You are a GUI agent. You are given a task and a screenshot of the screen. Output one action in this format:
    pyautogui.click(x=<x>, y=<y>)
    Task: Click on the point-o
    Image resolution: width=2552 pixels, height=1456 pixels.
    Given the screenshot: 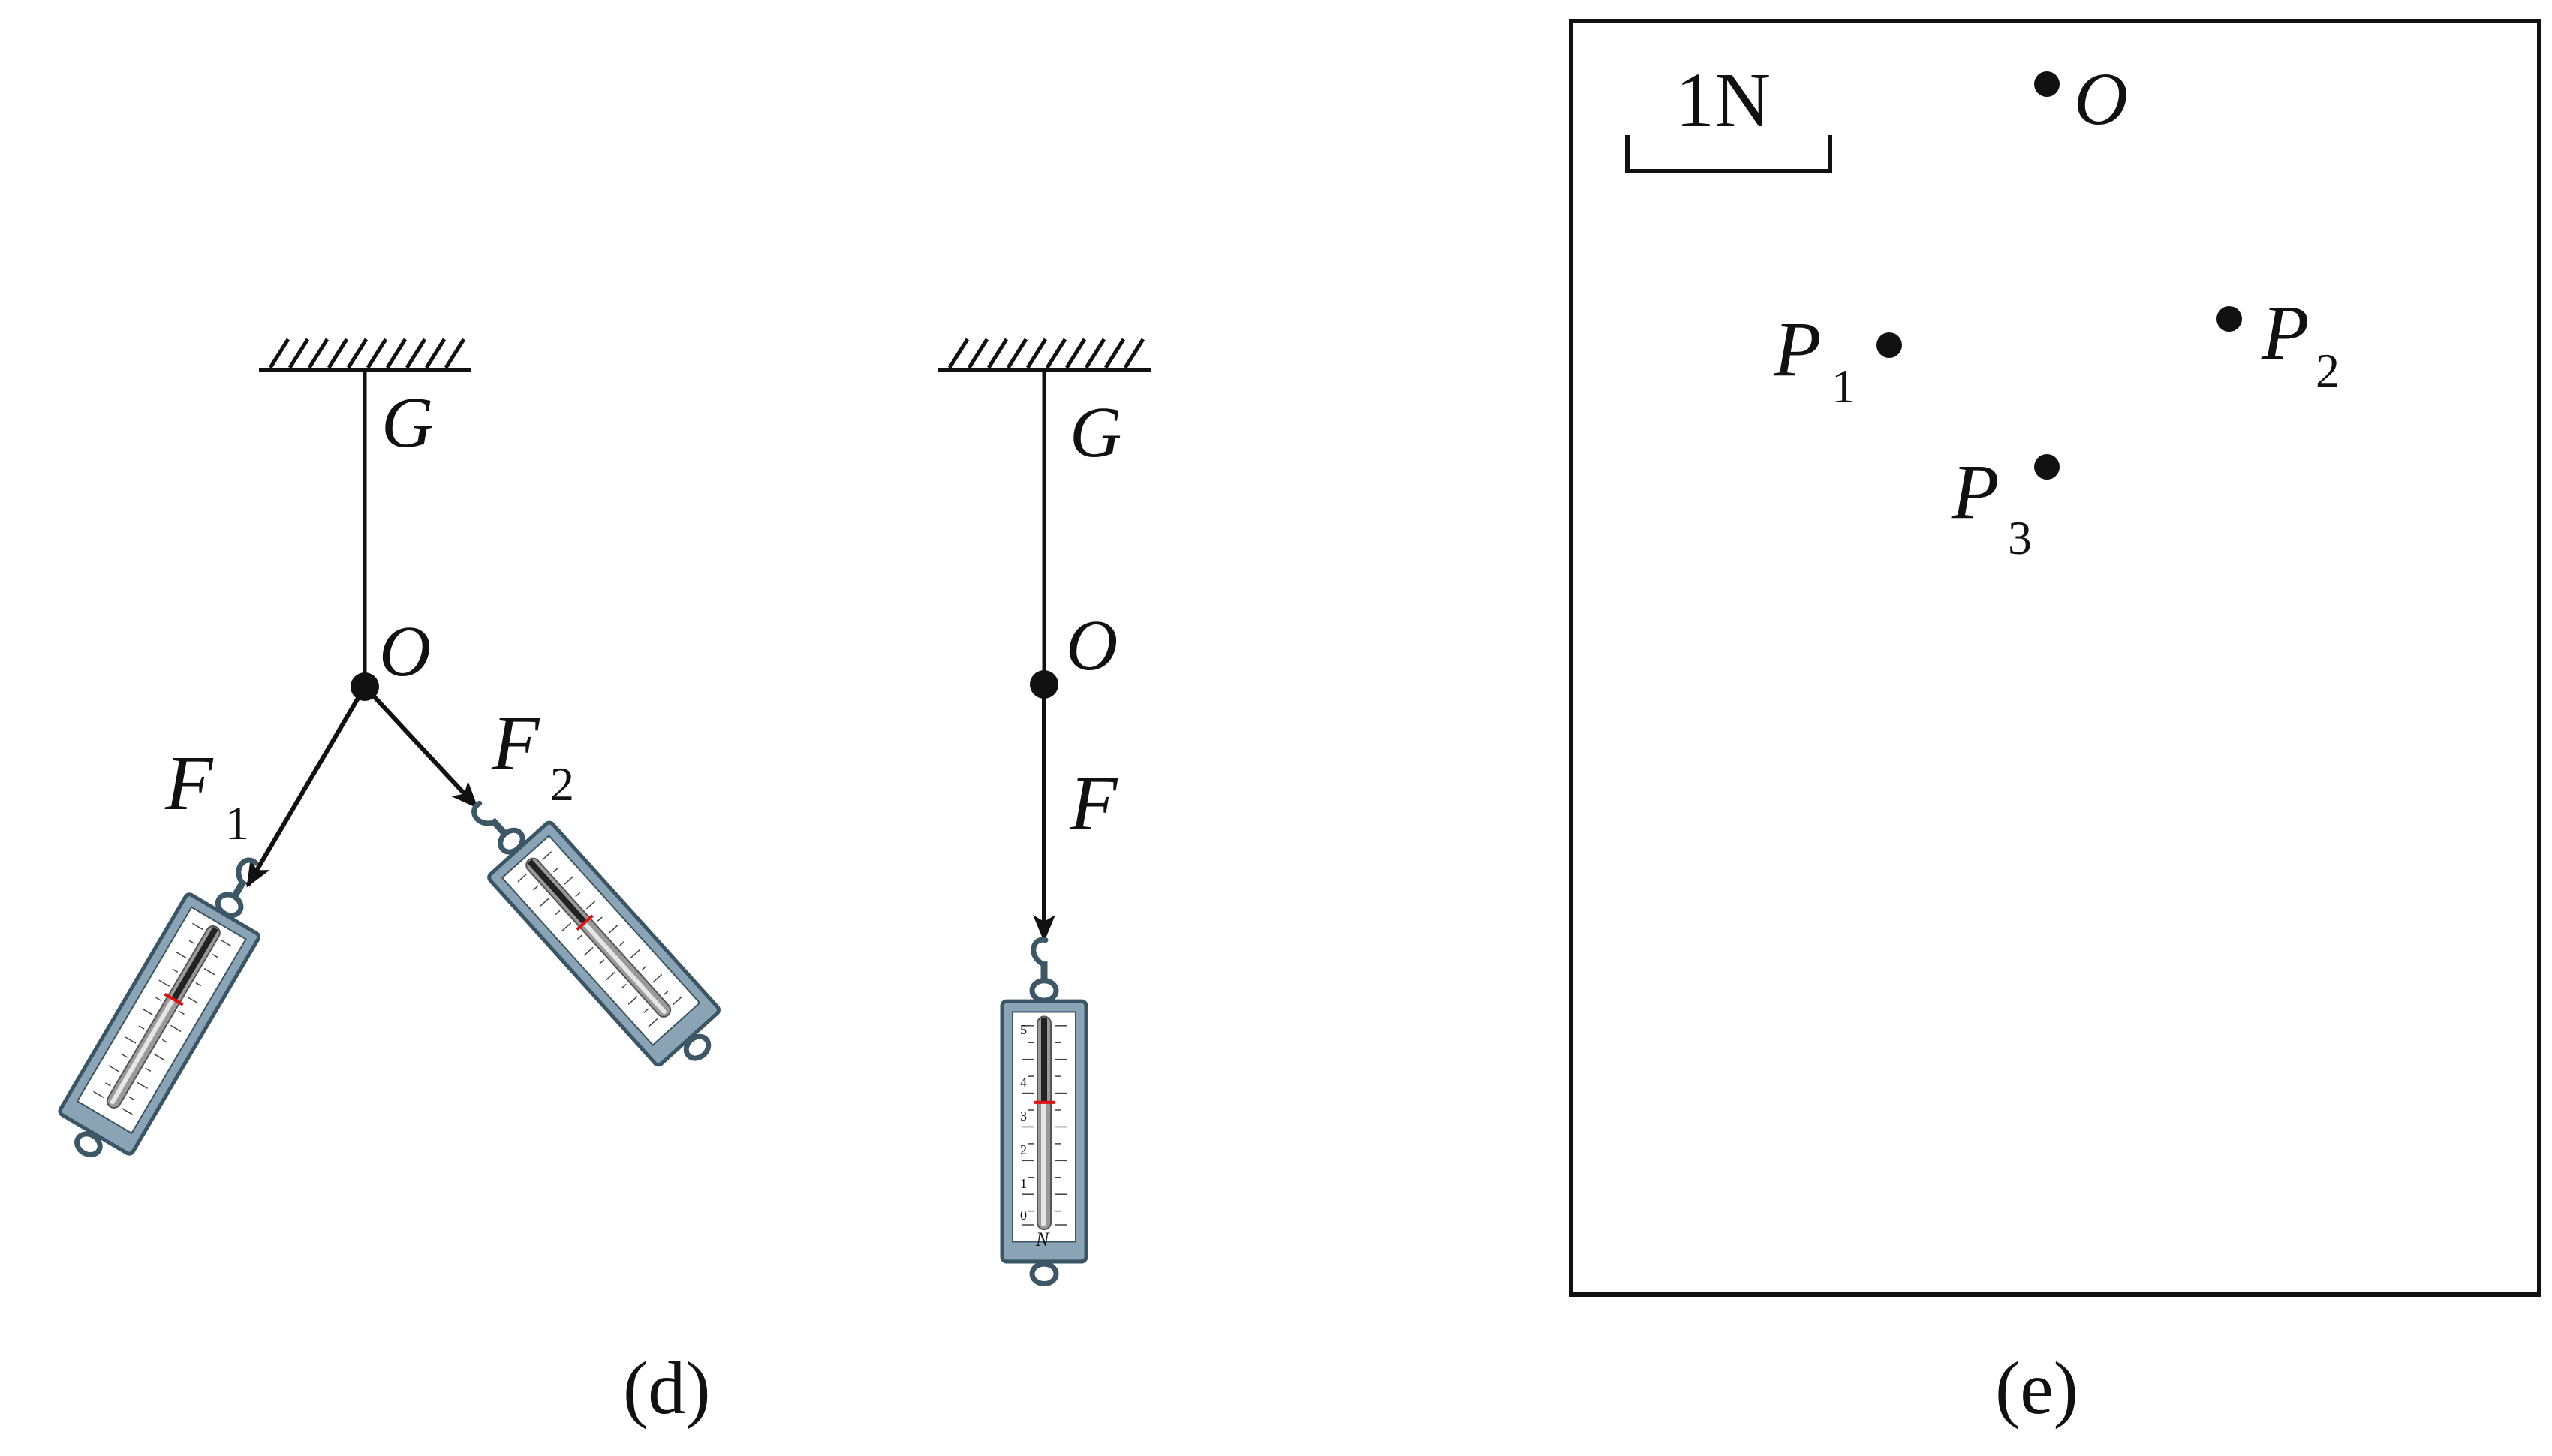 What is the action you would take?
    pyautogui.click(x=2047, y=84)
    